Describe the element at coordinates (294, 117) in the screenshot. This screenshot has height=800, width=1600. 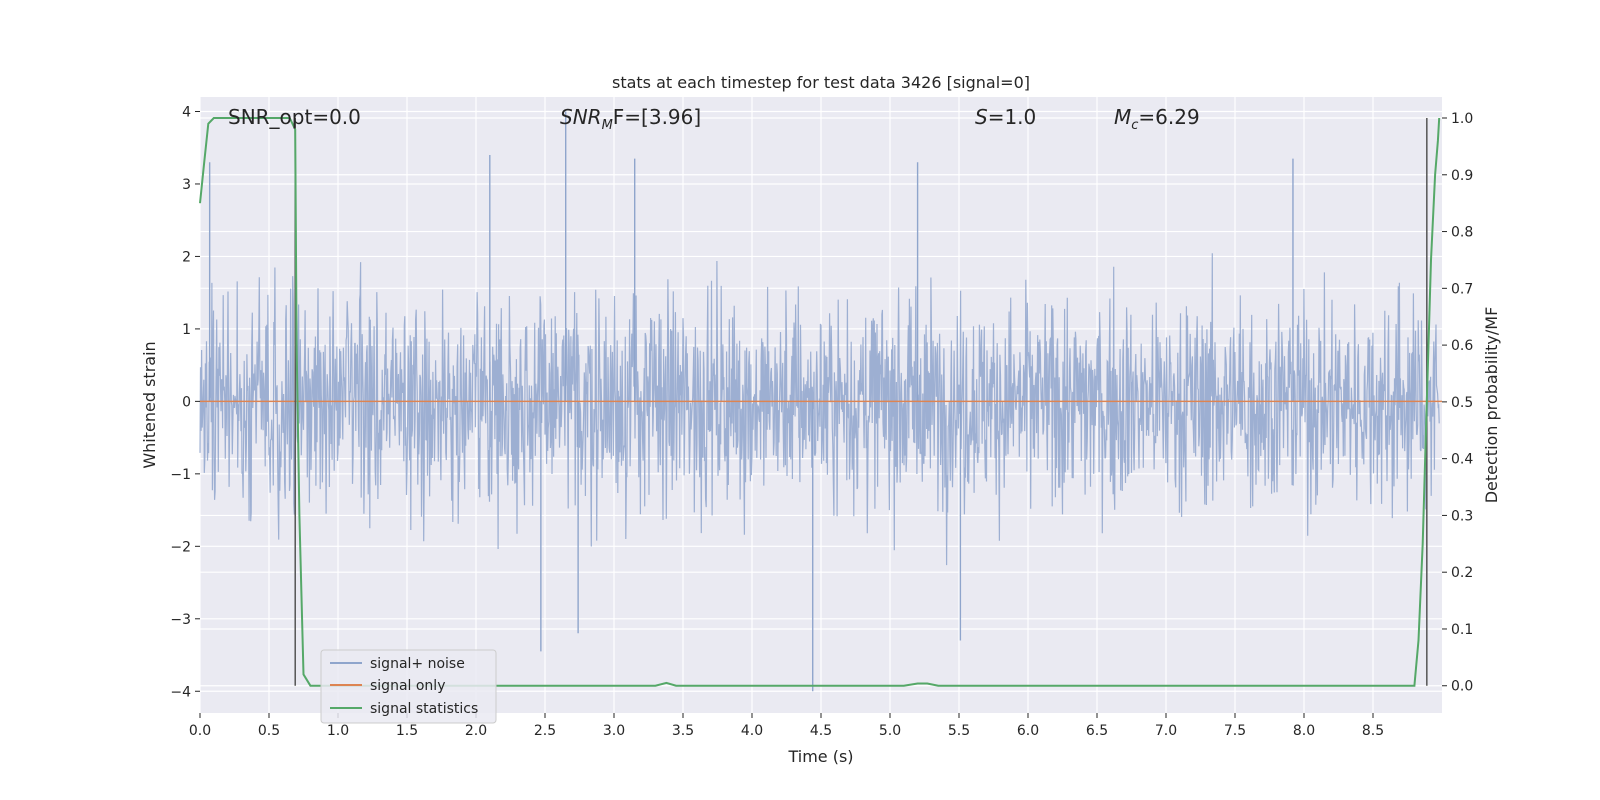
I see `annotation-snr-opt: SNR_opt=0.0` at that location.